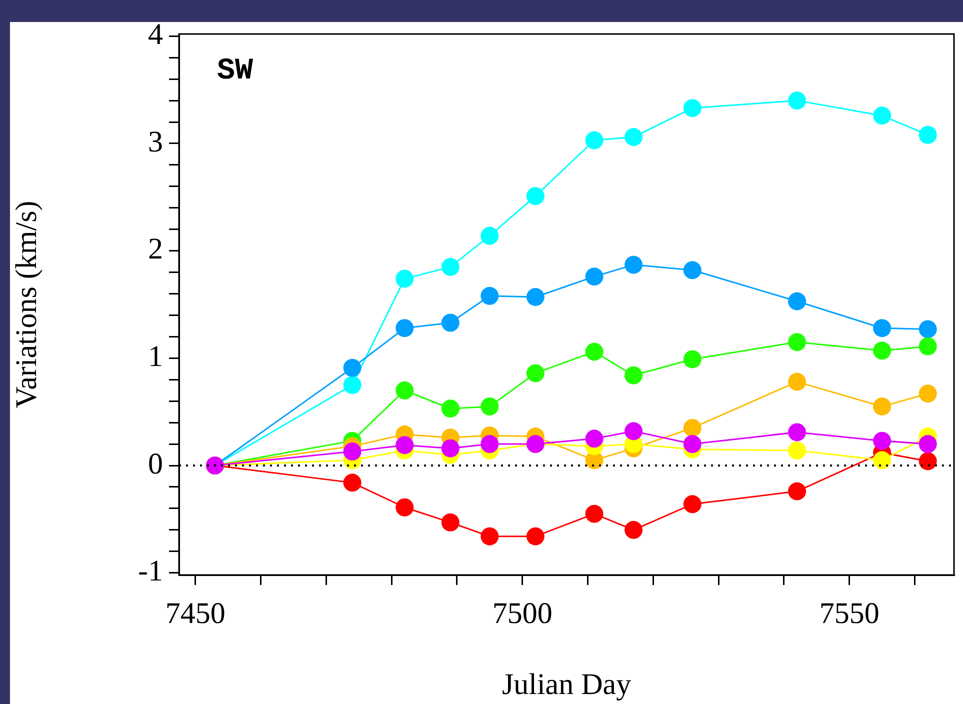 The height and width of the screenshot is (704, 963). Describe the element at coordinates (155, 249) in the screenshot. I see `y-tick-label: 2` at that location.